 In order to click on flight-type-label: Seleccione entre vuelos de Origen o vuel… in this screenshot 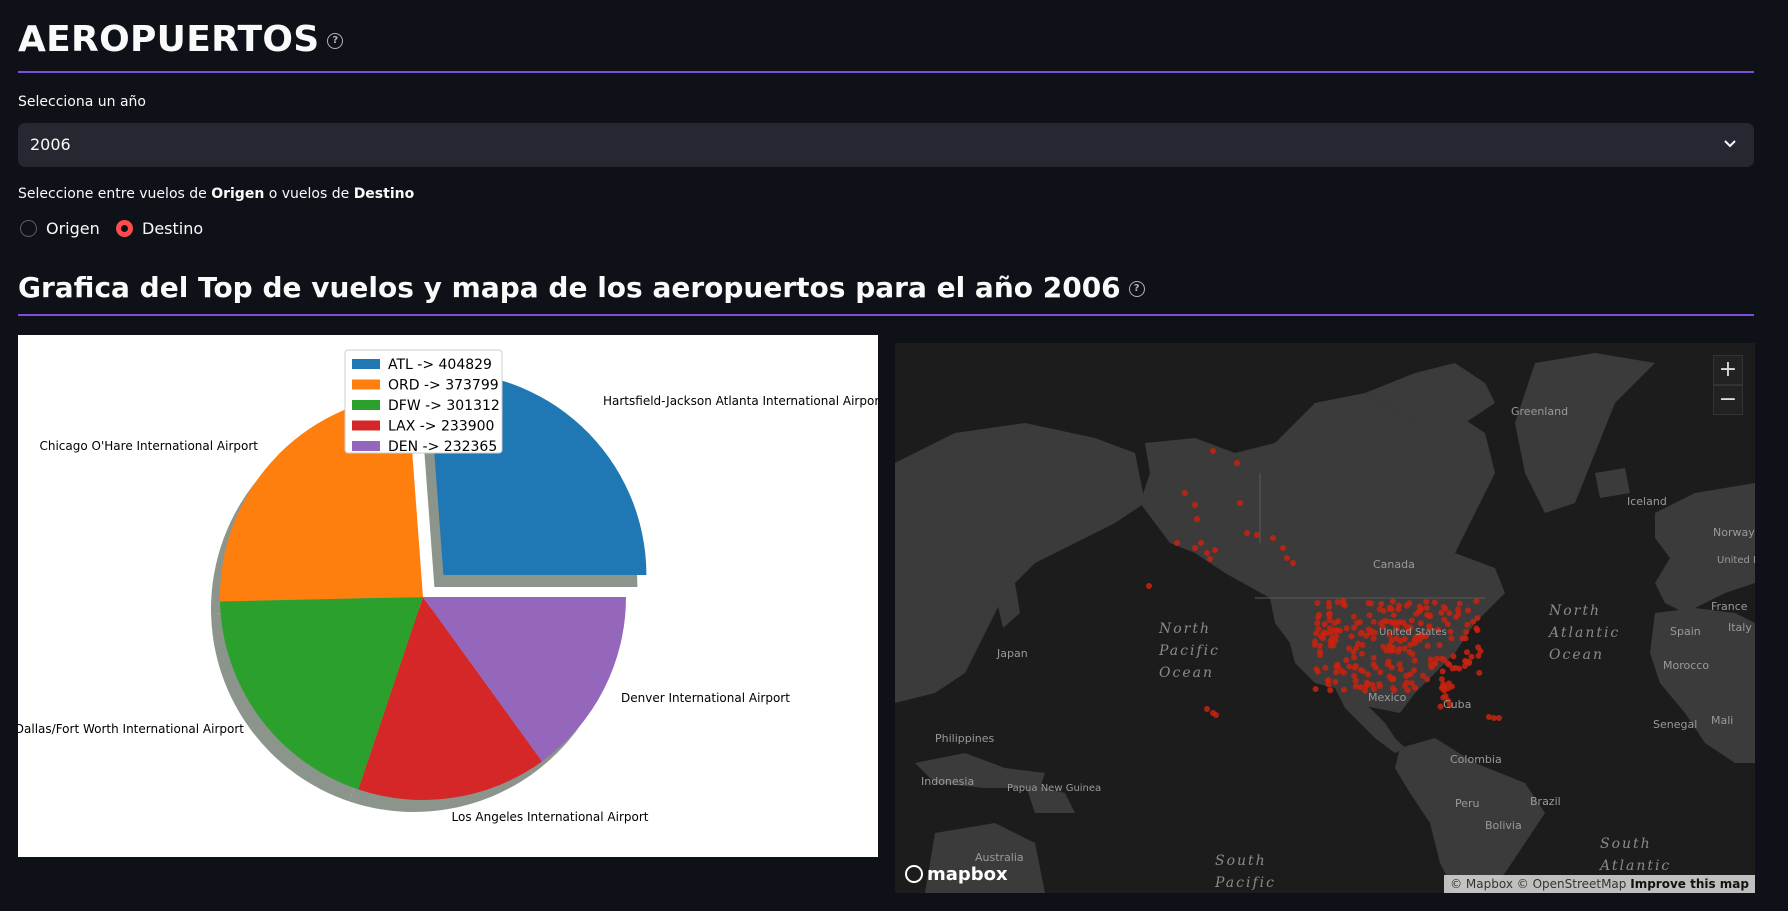, I will do `click(216, 194)`.